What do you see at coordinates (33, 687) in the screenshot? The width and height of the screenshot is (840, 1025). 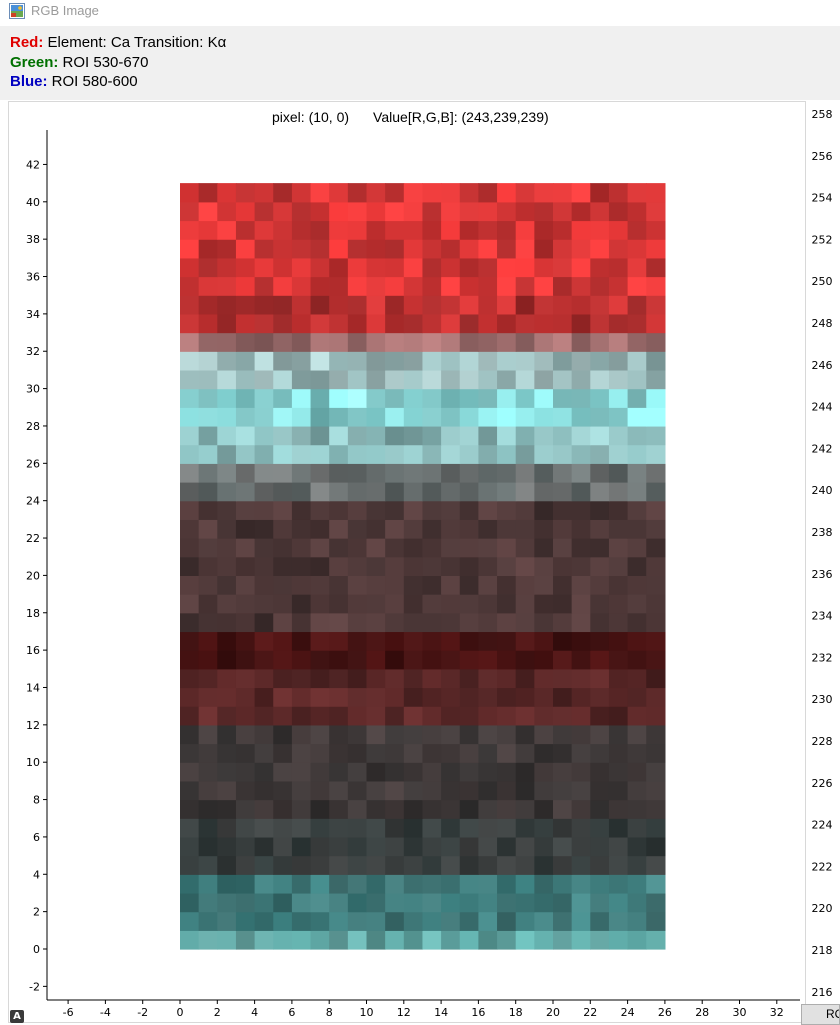 I see `y-tick-label: 14` at bounding box center [33, 687].